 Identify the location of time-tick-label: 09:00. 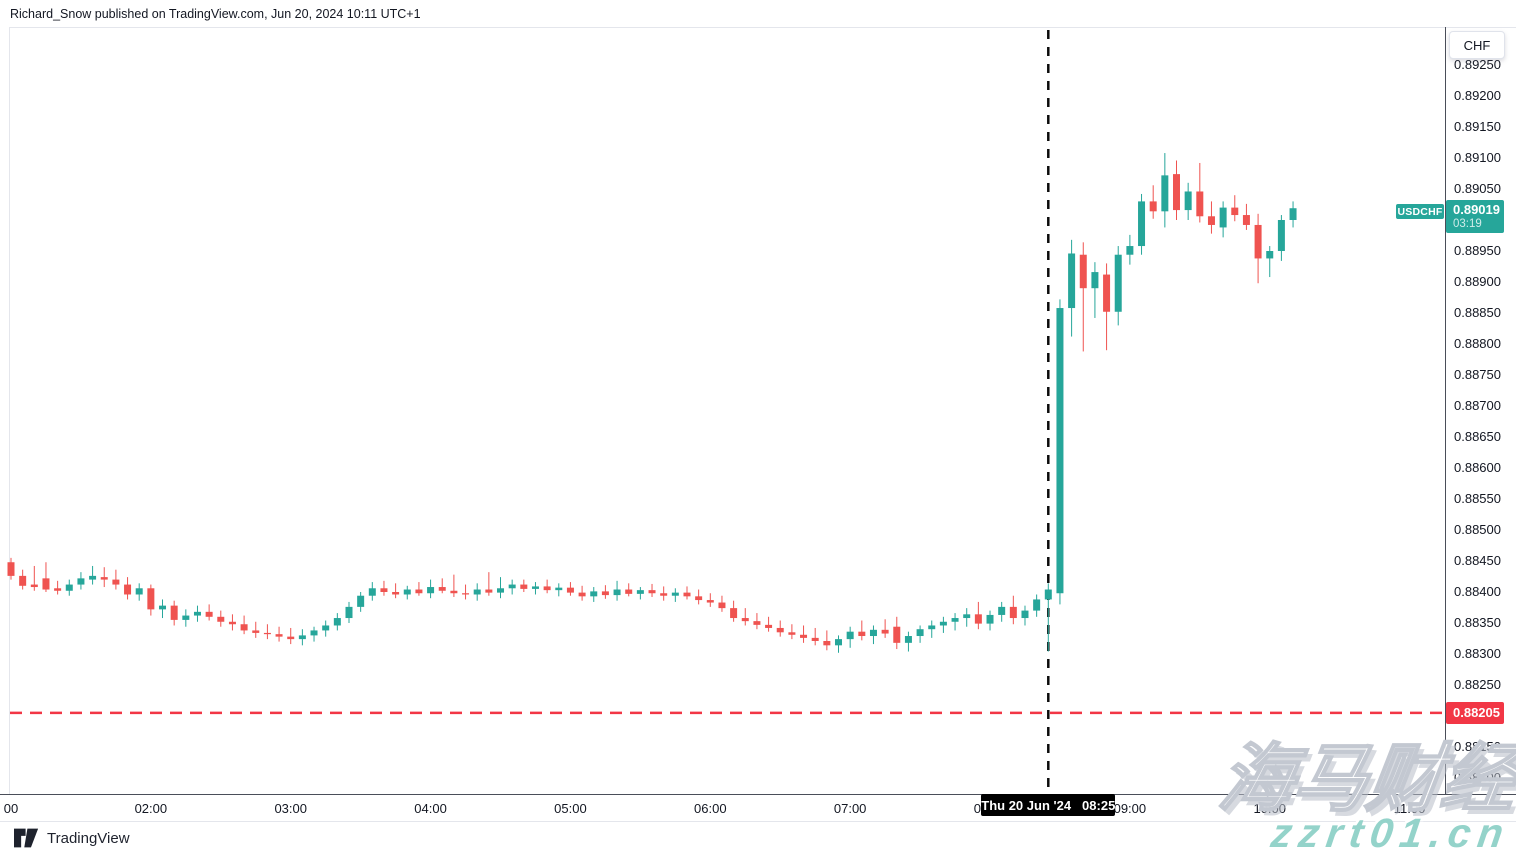
(1130, 808).